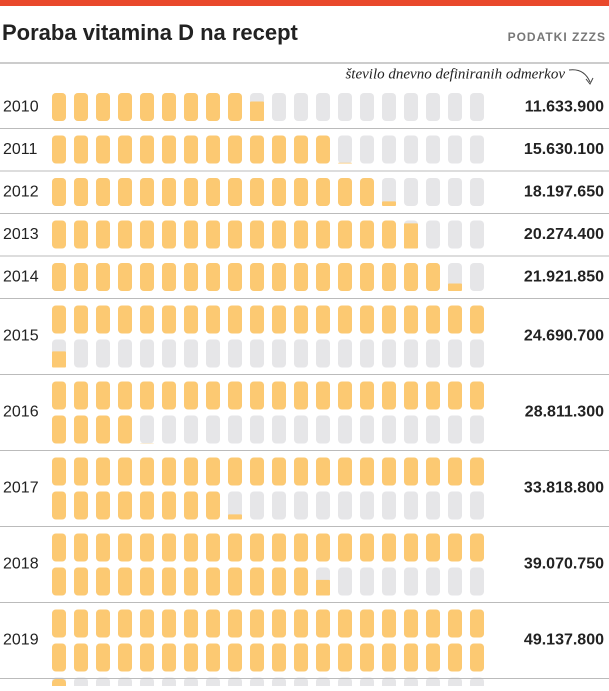 Image resolution: width=609 pixels, height=691 pixels. Describe the element at coordinates (564, 412) in the screenshot. I see `value-label: 28.811.300` at that location.